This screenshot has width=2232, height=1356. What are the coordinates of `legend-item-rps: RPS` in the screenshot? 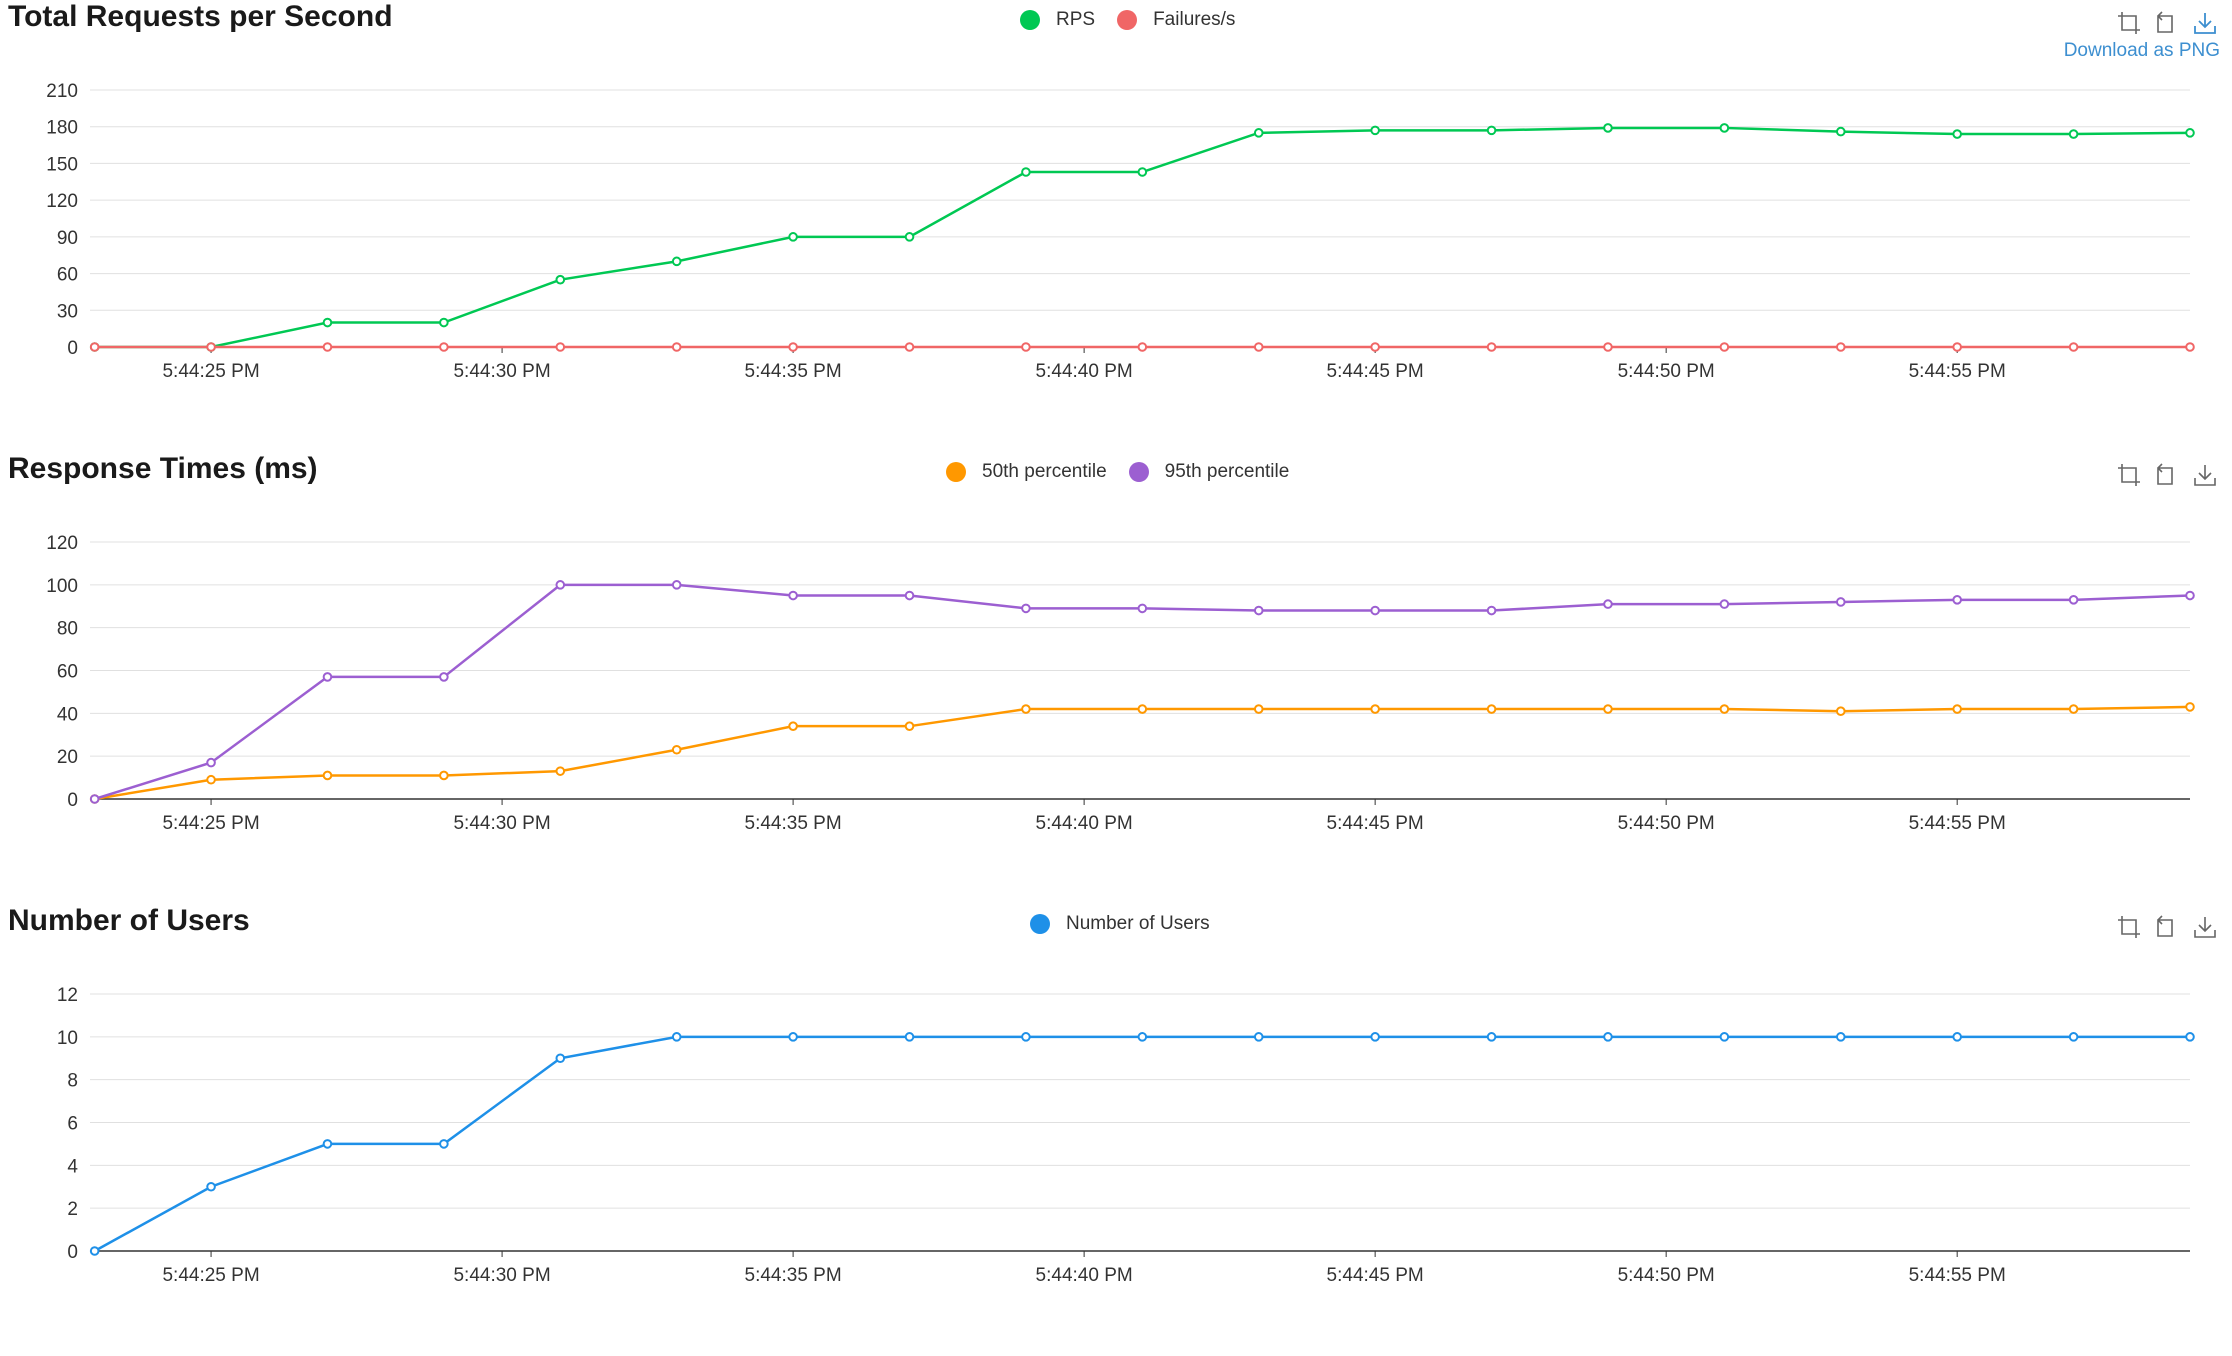 It's located at (1057, 20).